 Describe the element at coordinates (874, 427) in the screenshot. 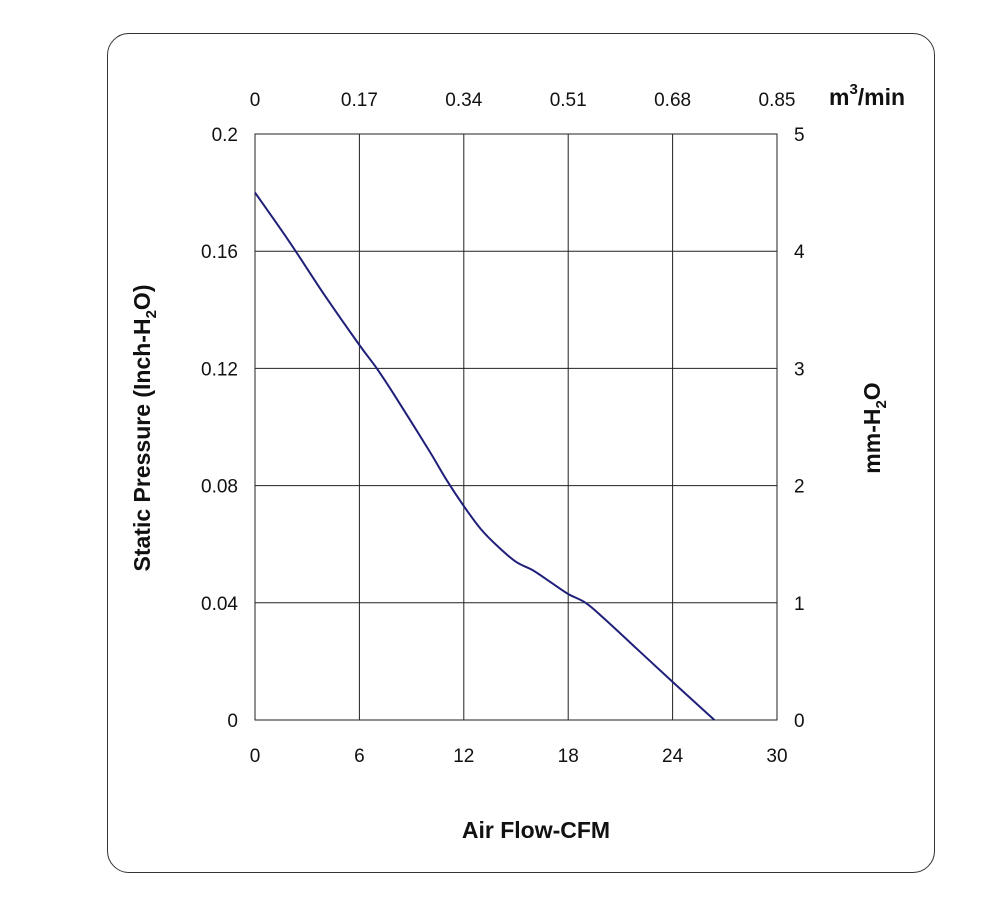

I see `right-axis-title: mm-H2O` at that location.